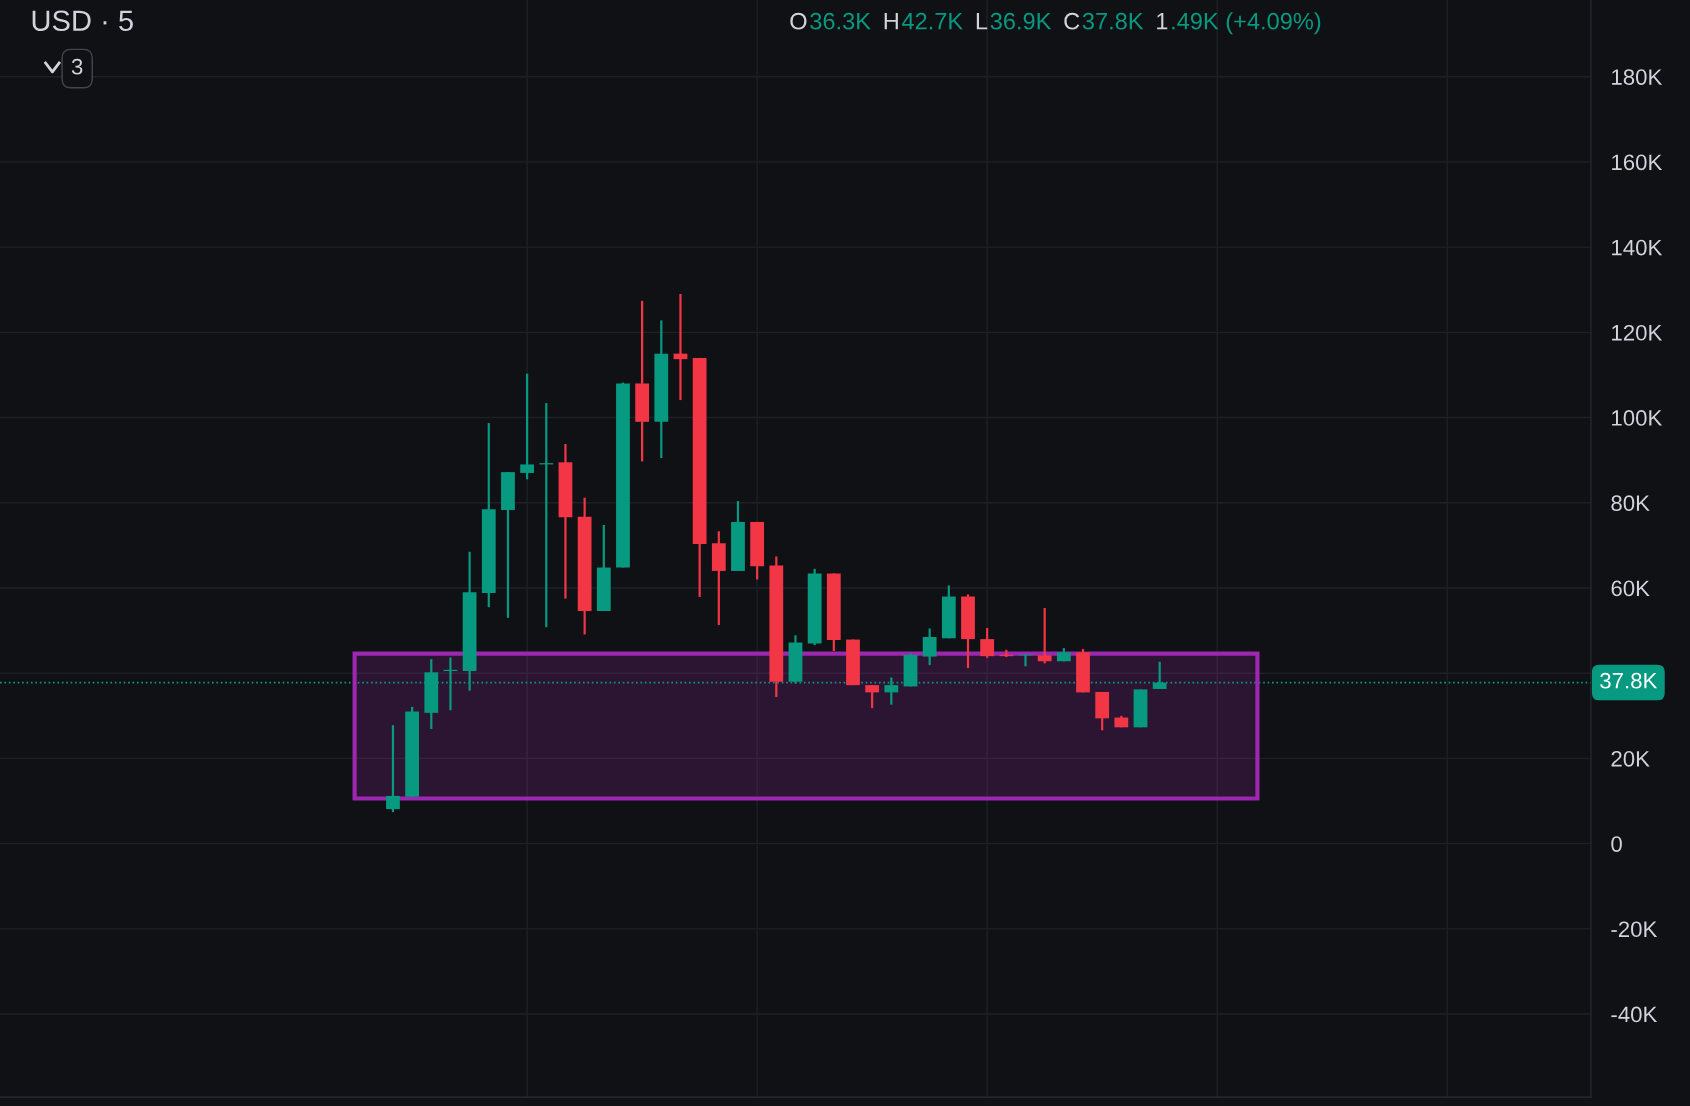  I want to click on annotation: C37.8K, so click(1104, 21).